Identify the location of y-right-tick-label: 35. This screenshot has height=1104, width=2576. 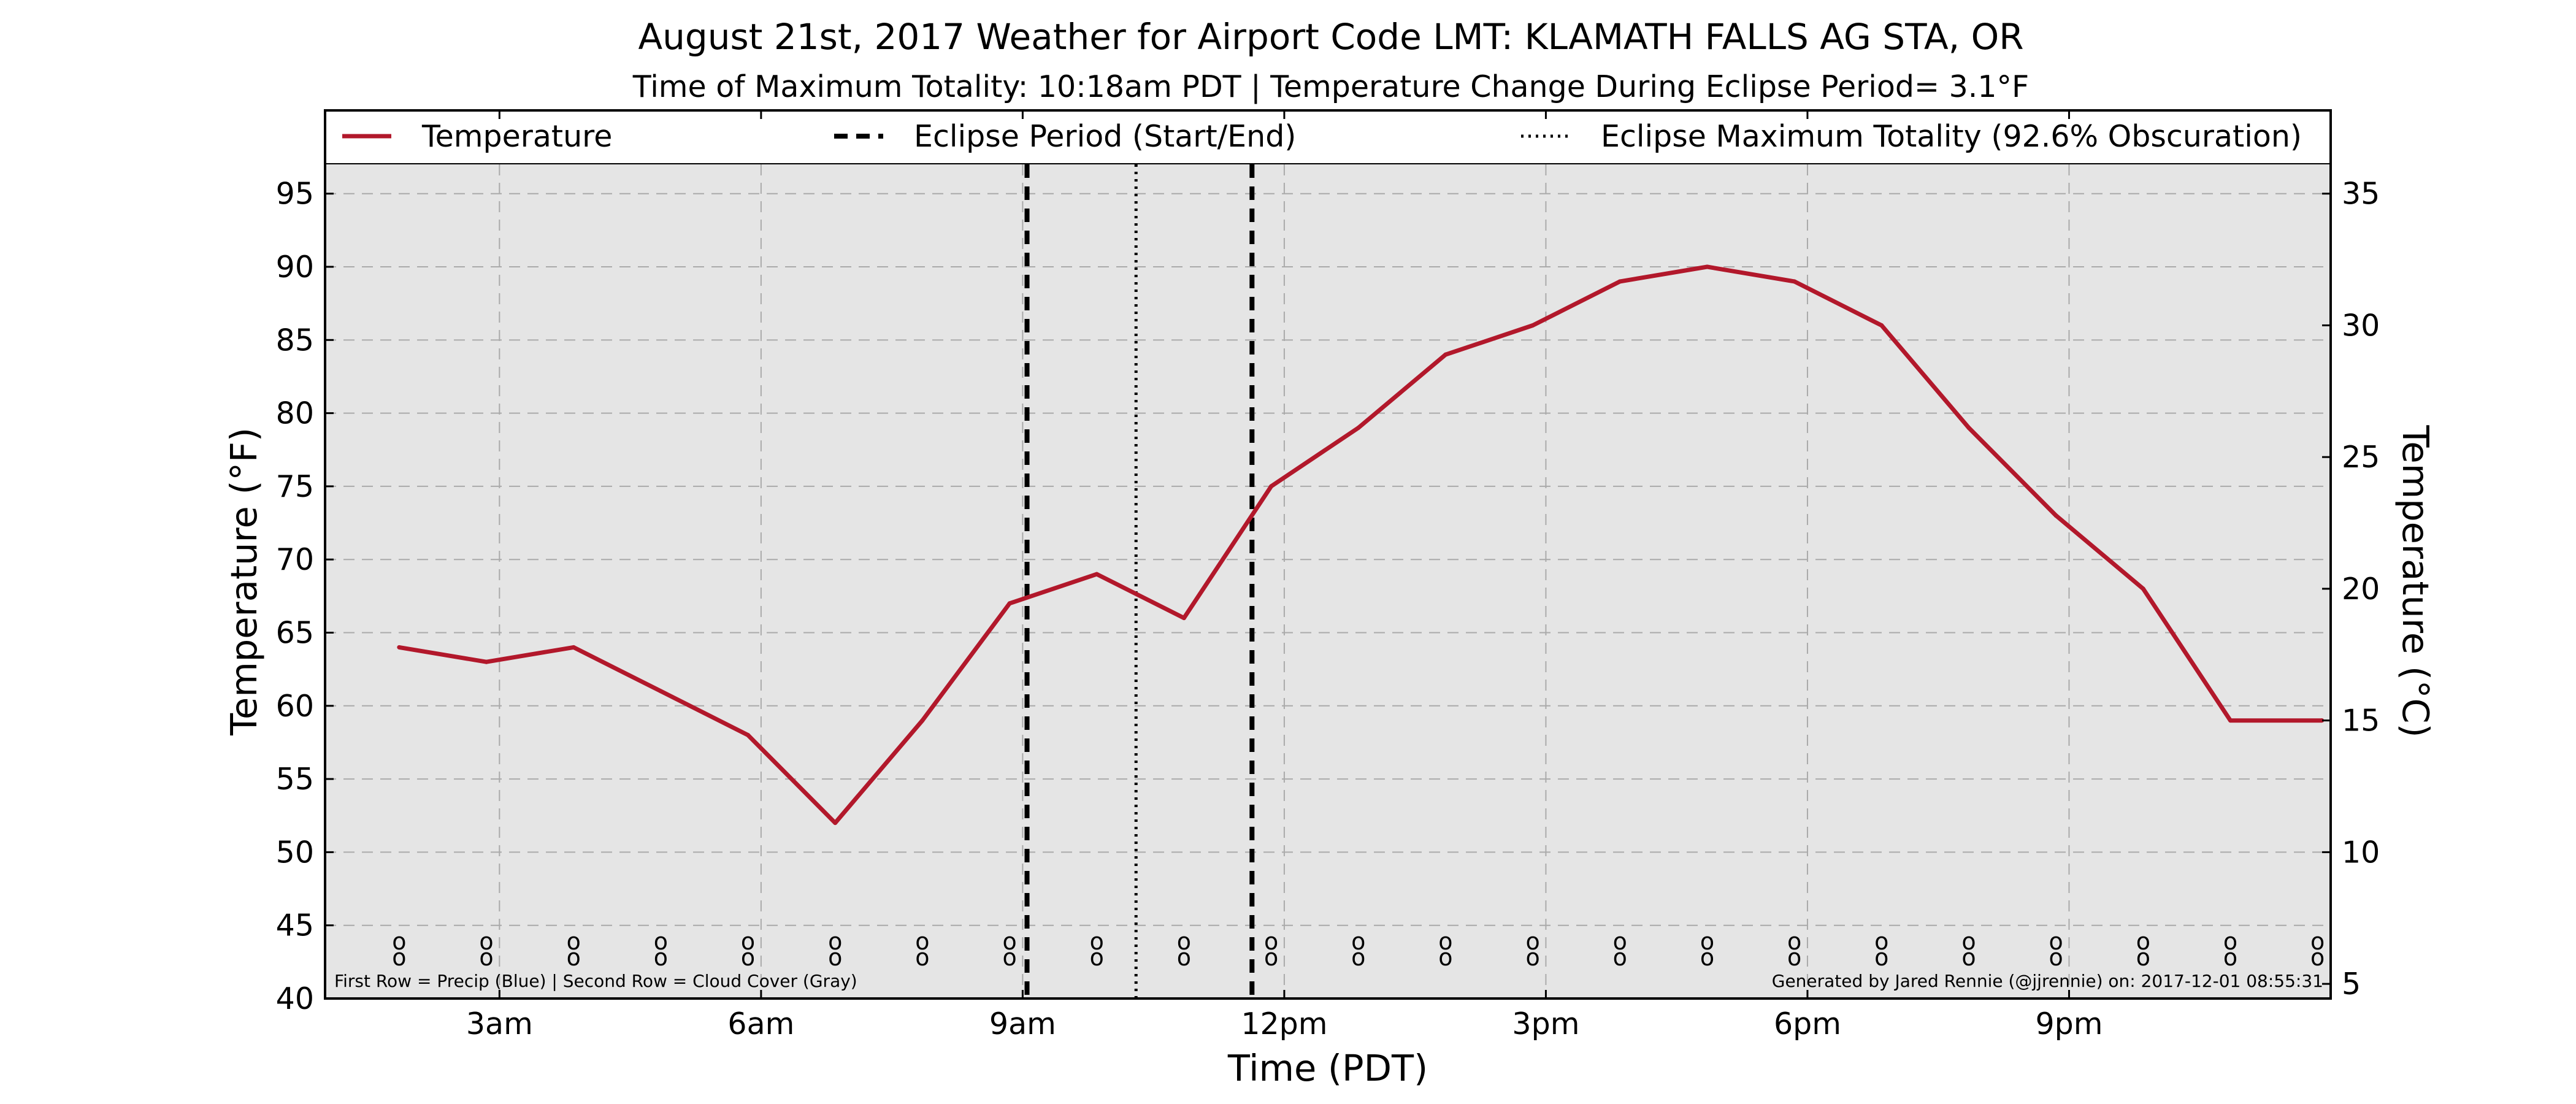
(2361, 194).